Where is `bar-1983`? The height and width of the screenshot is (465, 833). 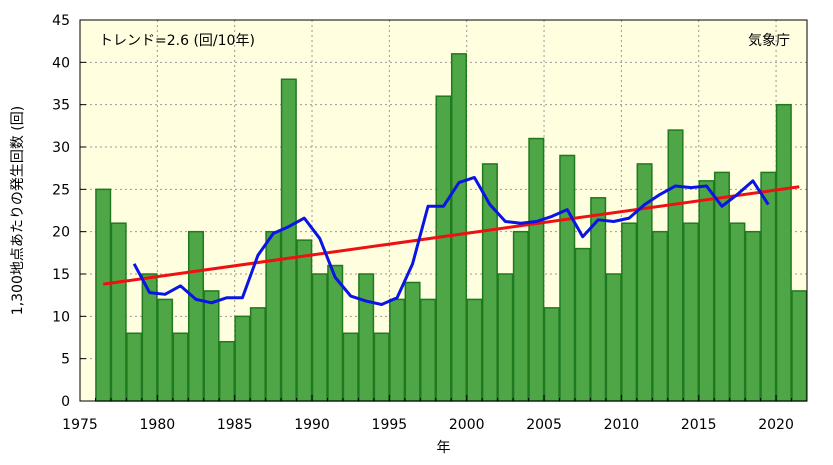
bar-1983 is located at coordinates (211, 346).